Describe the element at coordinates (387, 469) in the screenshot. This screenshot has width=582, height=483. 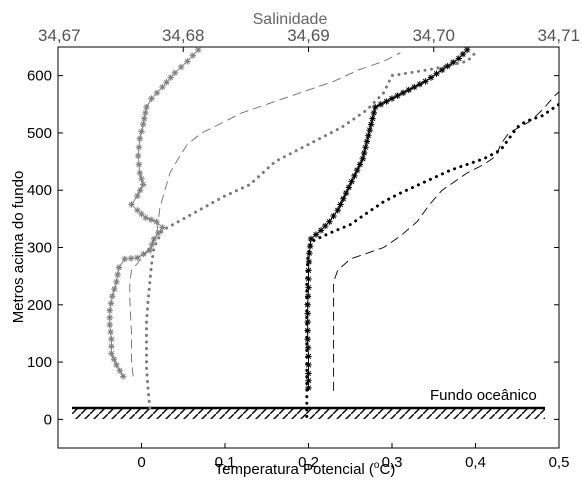
I see `bottom-axis-label-unit: C)` at that location.